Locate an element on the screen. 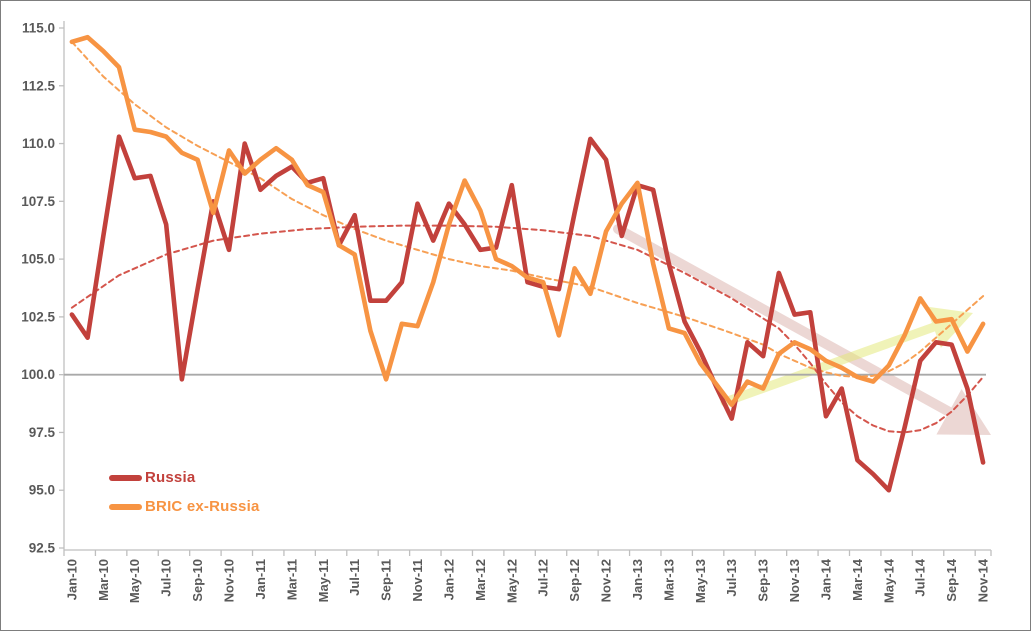 This screenshot has height=631, width=1031. y-tick-label: 97.5 is located at coordinates (42, 432).